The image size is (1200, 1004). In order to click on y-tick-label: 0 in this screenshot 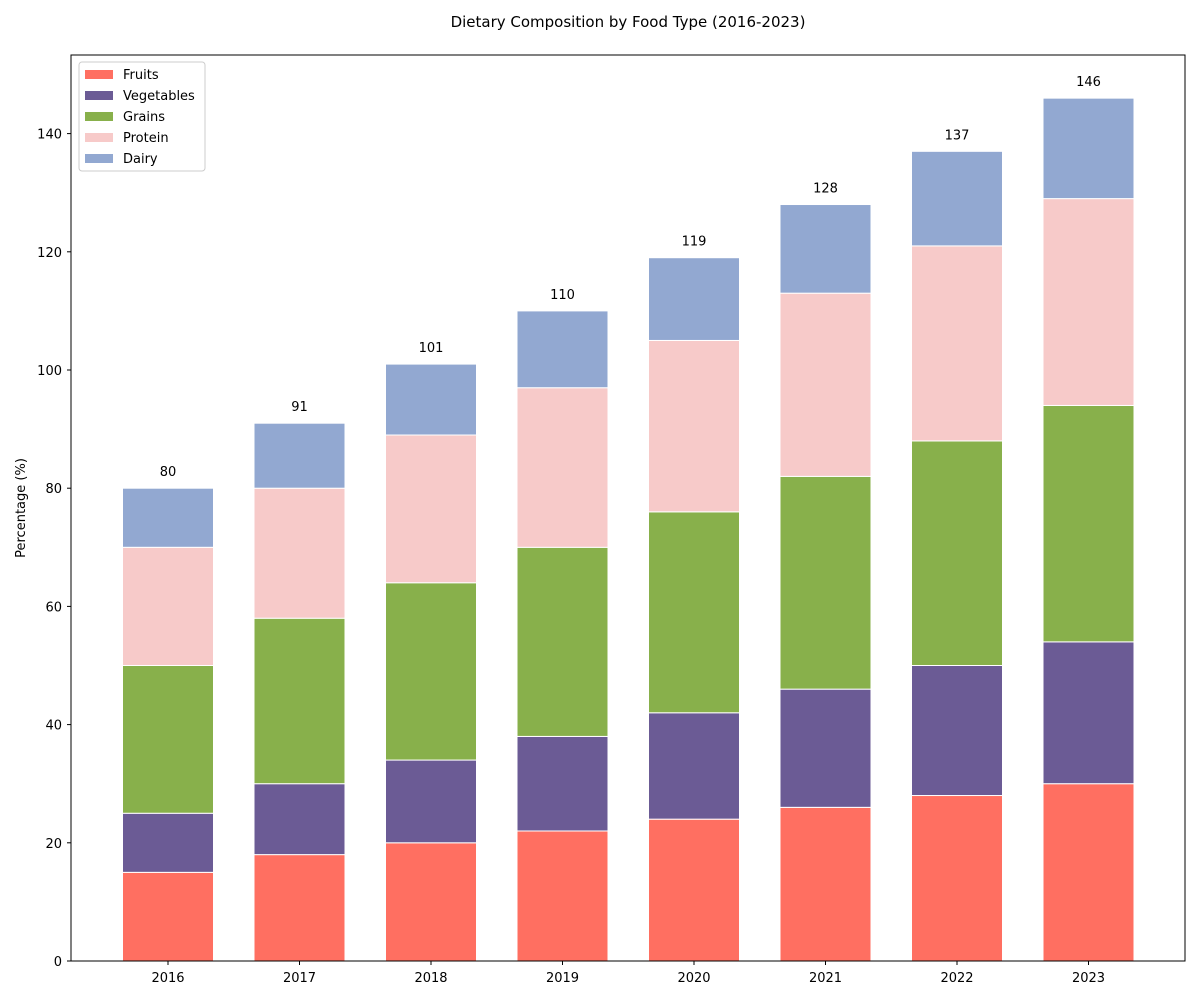, I will do `click(58, 962)`.